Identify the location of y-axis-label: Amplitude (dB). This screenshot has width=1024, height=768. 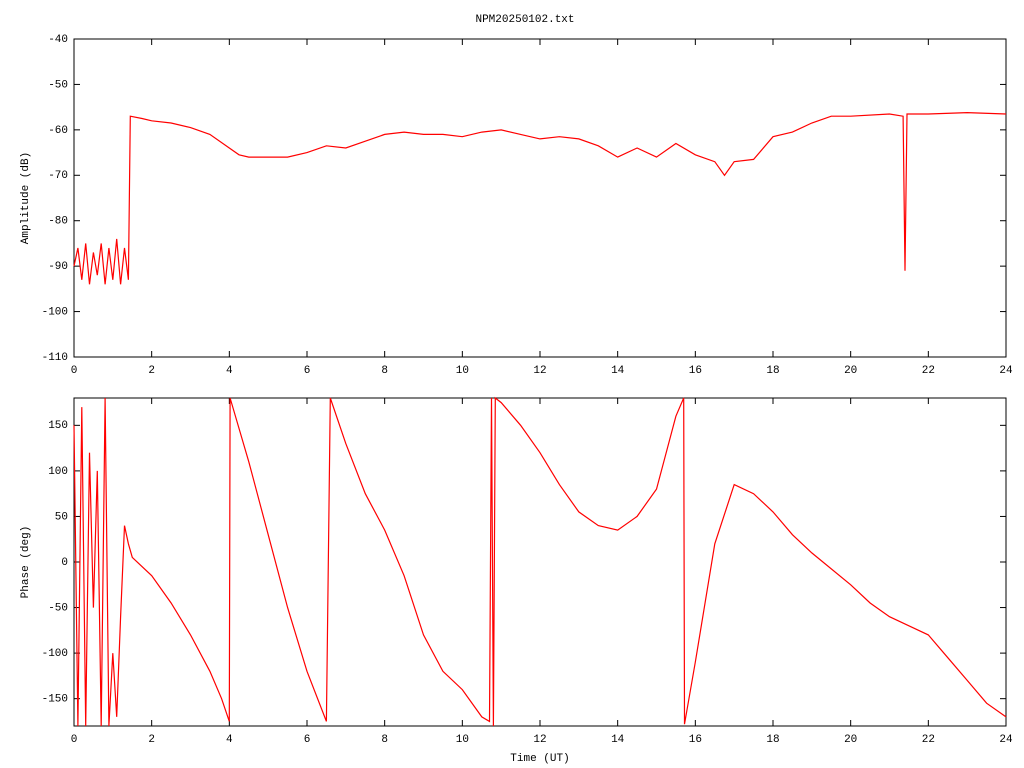
(26, 198).